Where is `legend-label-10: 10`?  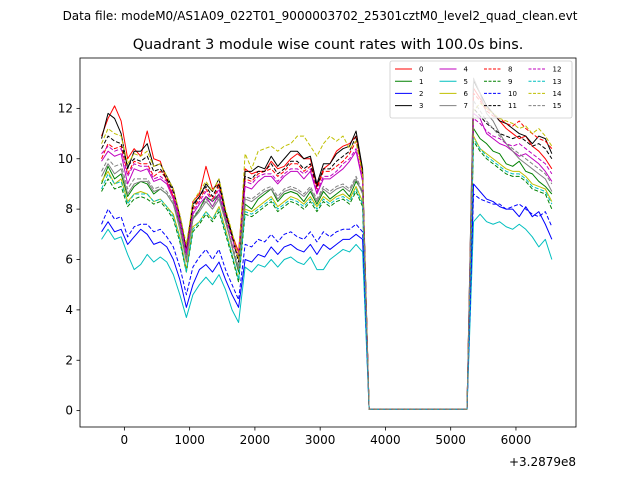
legend-label-10: 10 is located at coordinates (512, 94).